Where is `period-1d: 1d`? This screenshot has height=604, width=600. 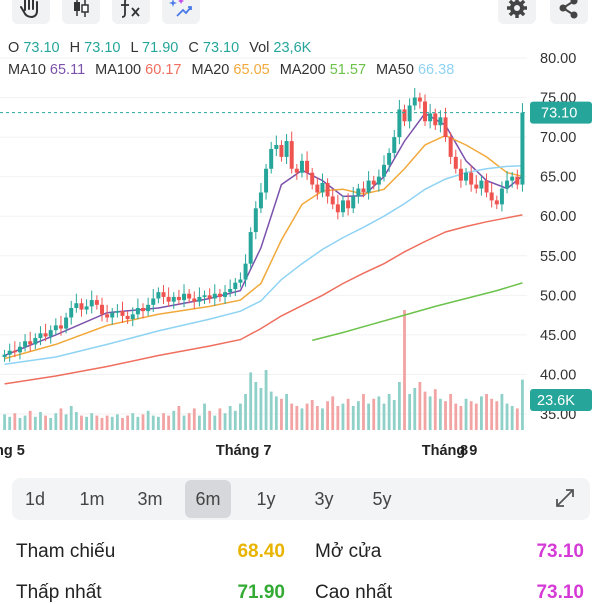
period-1d: 1d is located at coordinates (35, 499).